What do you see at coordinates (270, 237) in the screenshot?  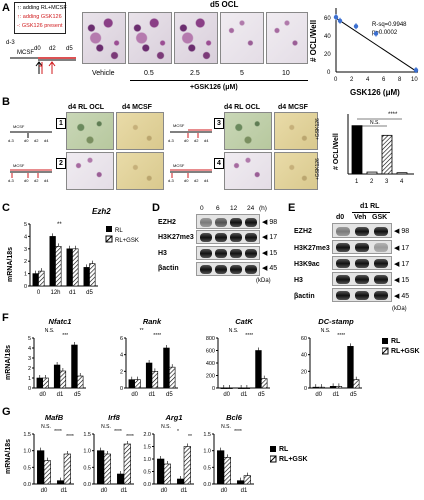 I see `d-kda-17: ◀ 17` at bounding box center [270, 237].